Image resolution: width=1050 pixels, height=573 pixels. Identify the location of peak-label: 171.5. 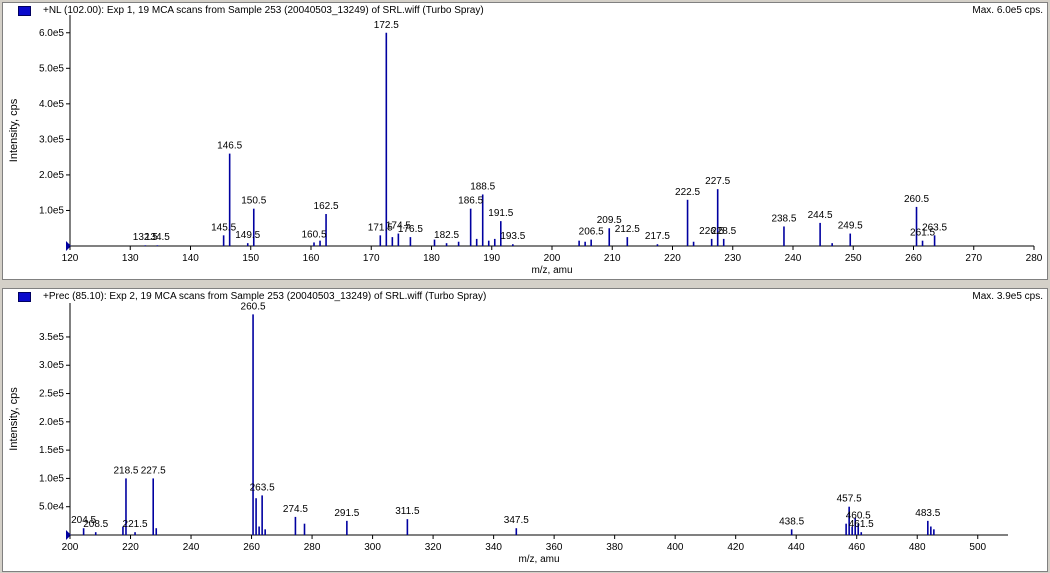
(380, 227).